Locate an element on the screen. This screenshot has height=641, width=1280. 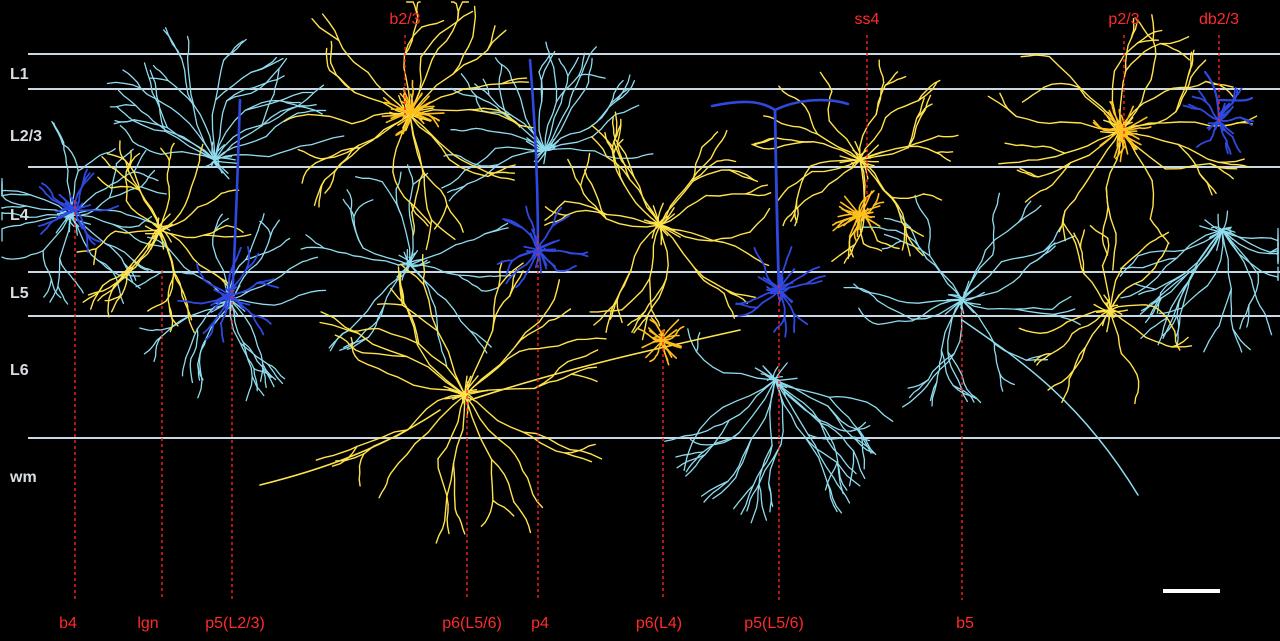
neuron-b5-arbor is located at coordinates (962, 300).